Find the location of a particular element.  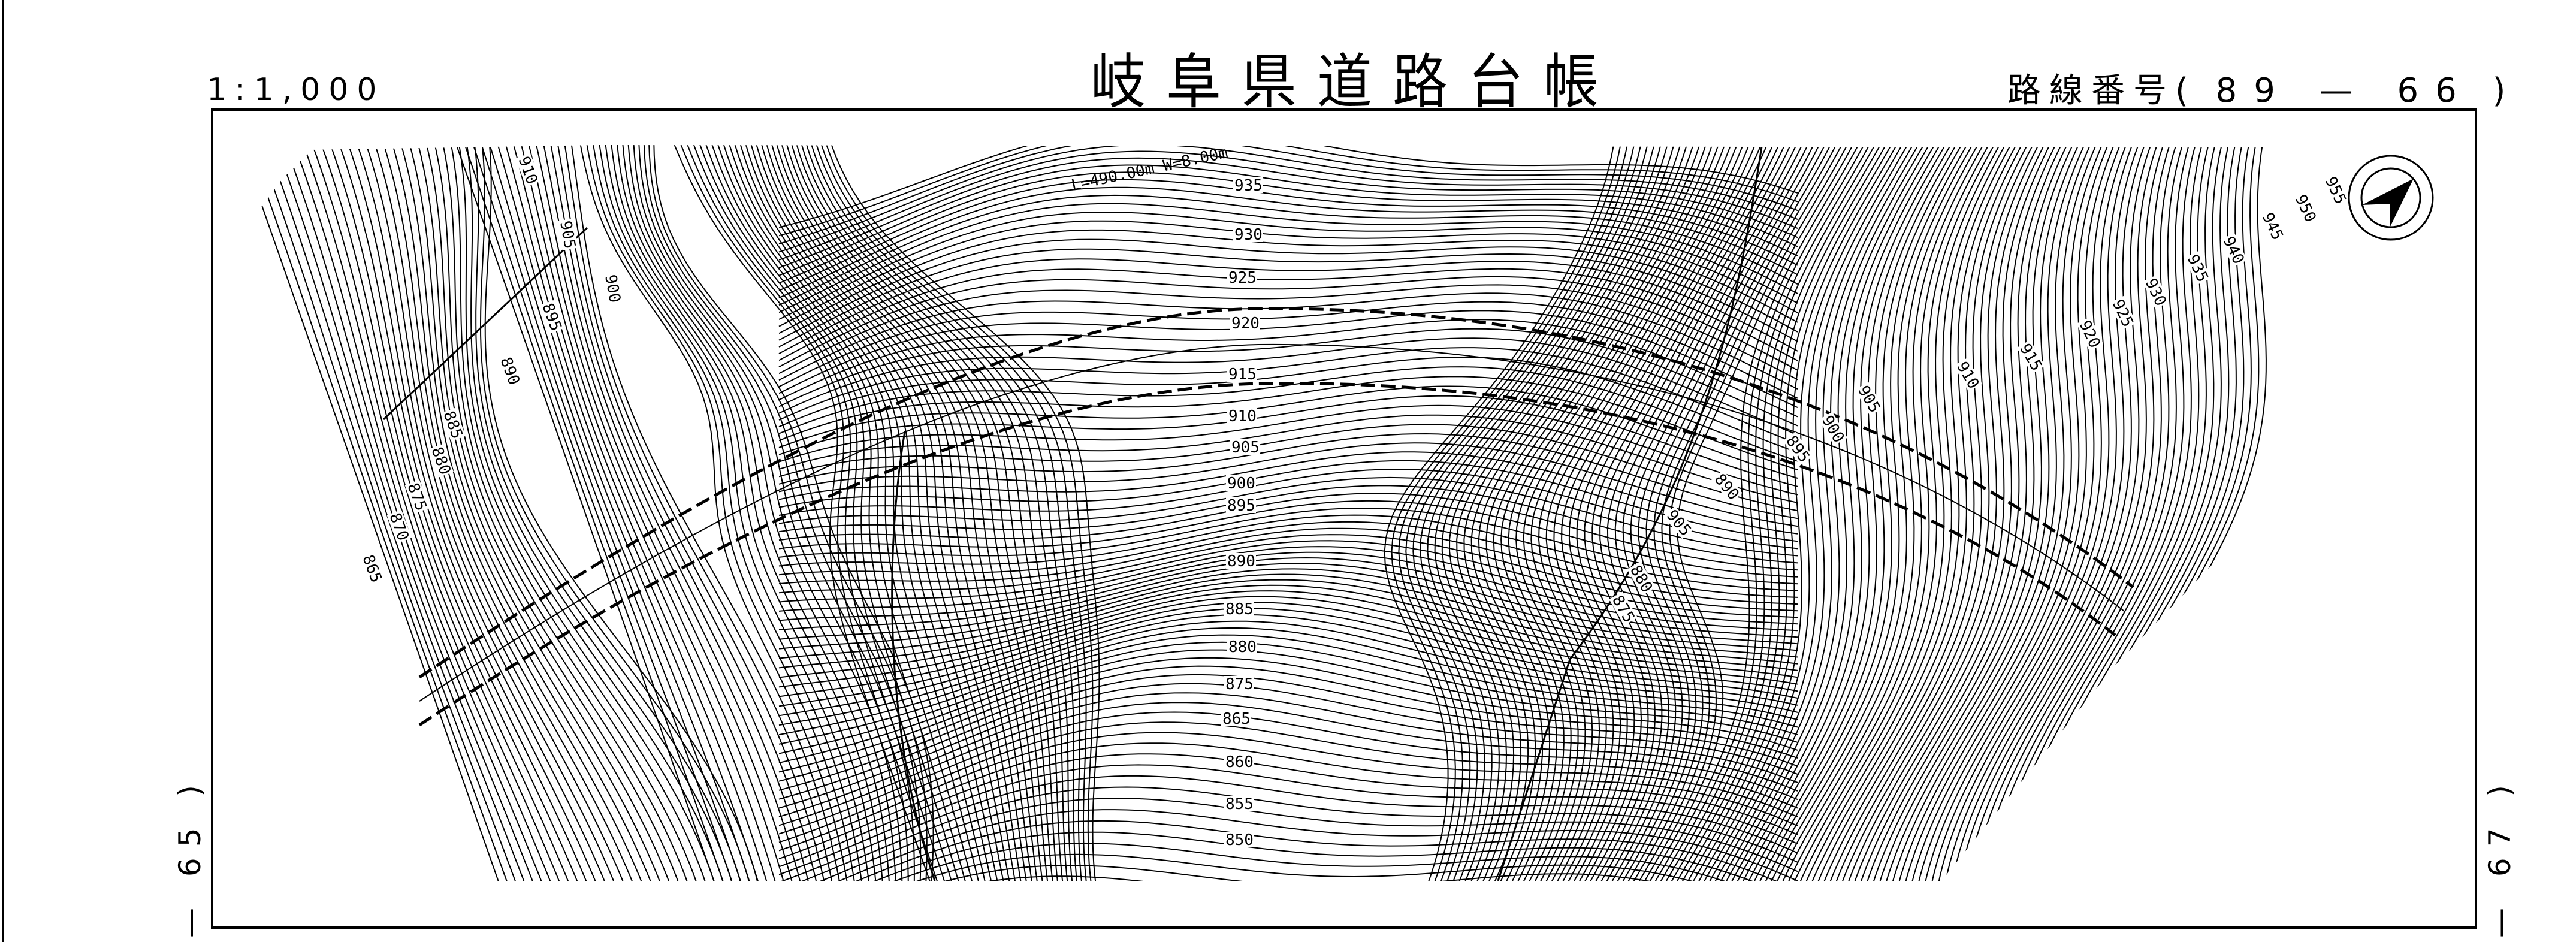

route-number-close: ) is located at coordinates (2503, 91).